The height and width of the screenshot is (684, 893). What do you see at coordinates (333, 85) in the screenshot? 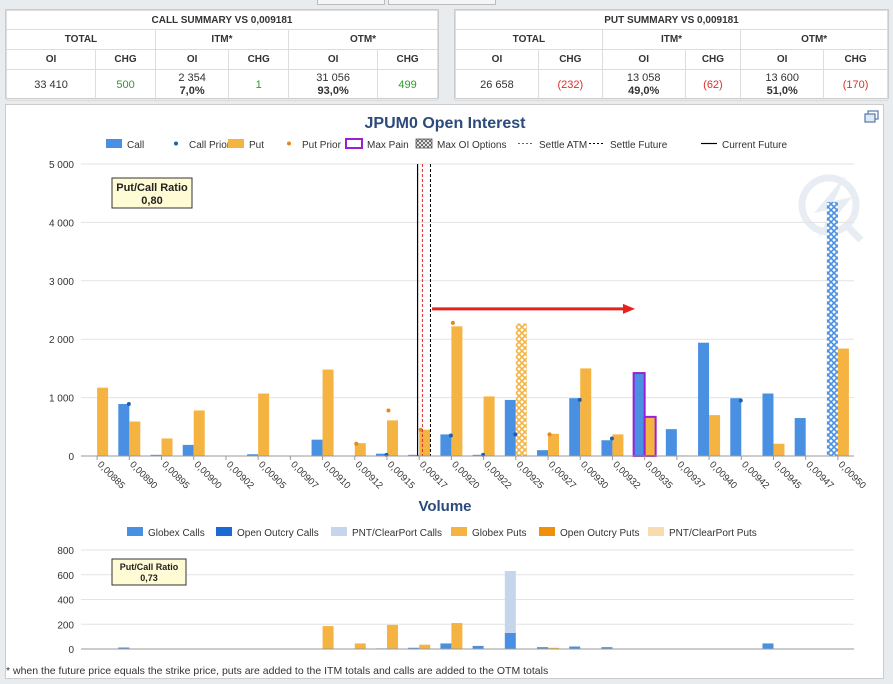
I see `call-otm-oi-cell: 31 056 93,0%` at bounding box center [333, 85].